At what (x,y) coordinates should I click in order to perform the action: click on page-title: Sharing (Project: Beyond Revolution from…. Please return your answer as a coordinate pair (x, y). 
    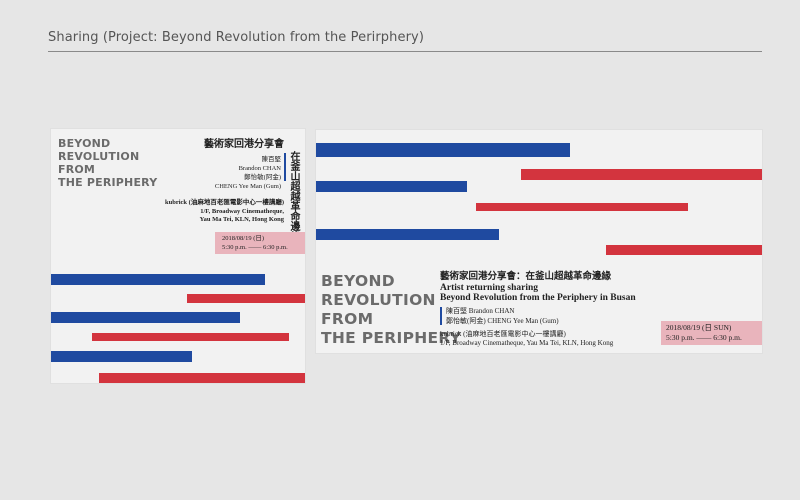
    Looking at the image, I should click on (236, 37).